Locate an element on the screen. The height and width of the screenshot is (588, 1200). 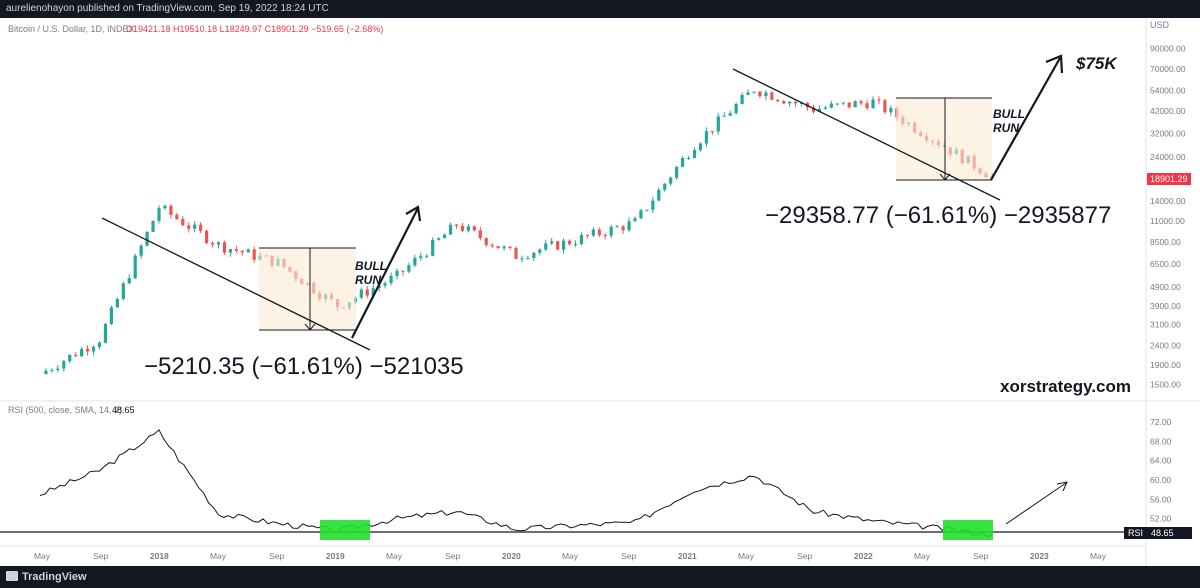
rsi-tick-label: 52.00 is located at coordinates (1161, 519).